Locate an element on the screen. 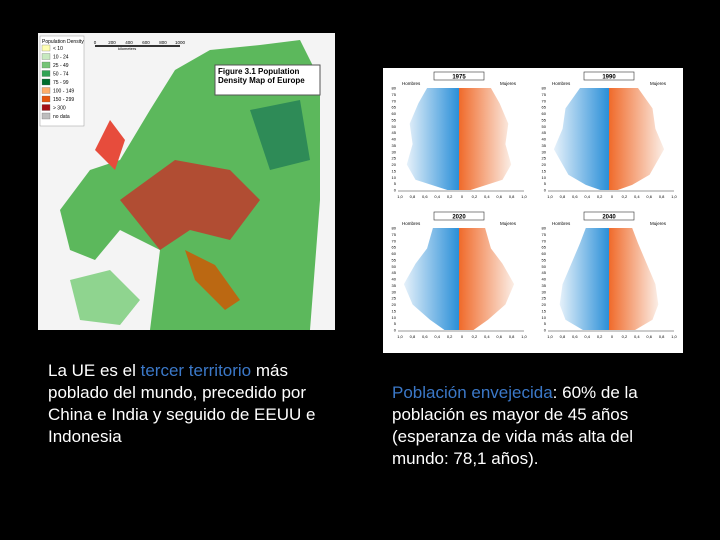 The width and height of the screenshot is (720, 540). age-label: 45 is located at coordinates (394, 132).